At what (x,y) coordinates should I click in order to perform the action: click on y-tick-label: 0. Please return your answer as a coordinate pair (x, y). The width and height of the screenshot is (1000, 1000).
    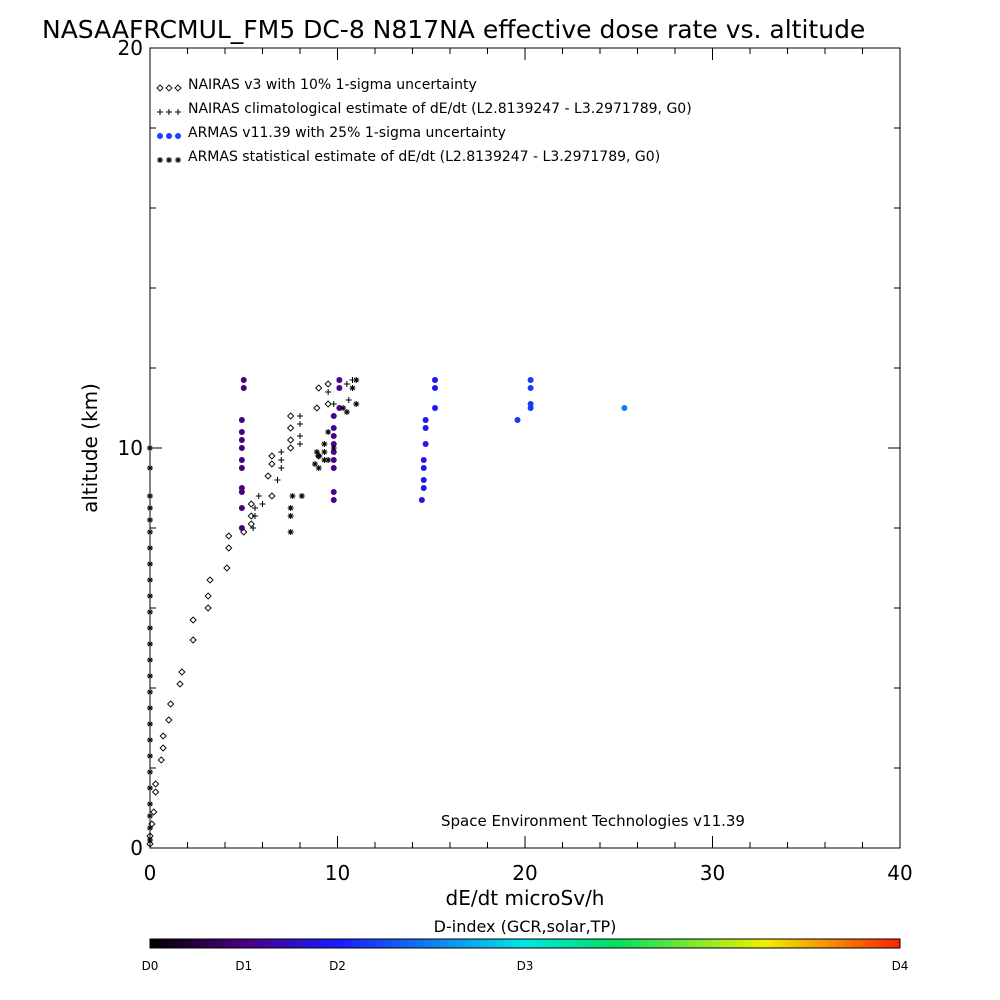
    Looking at the image, I should click on (136, 848).